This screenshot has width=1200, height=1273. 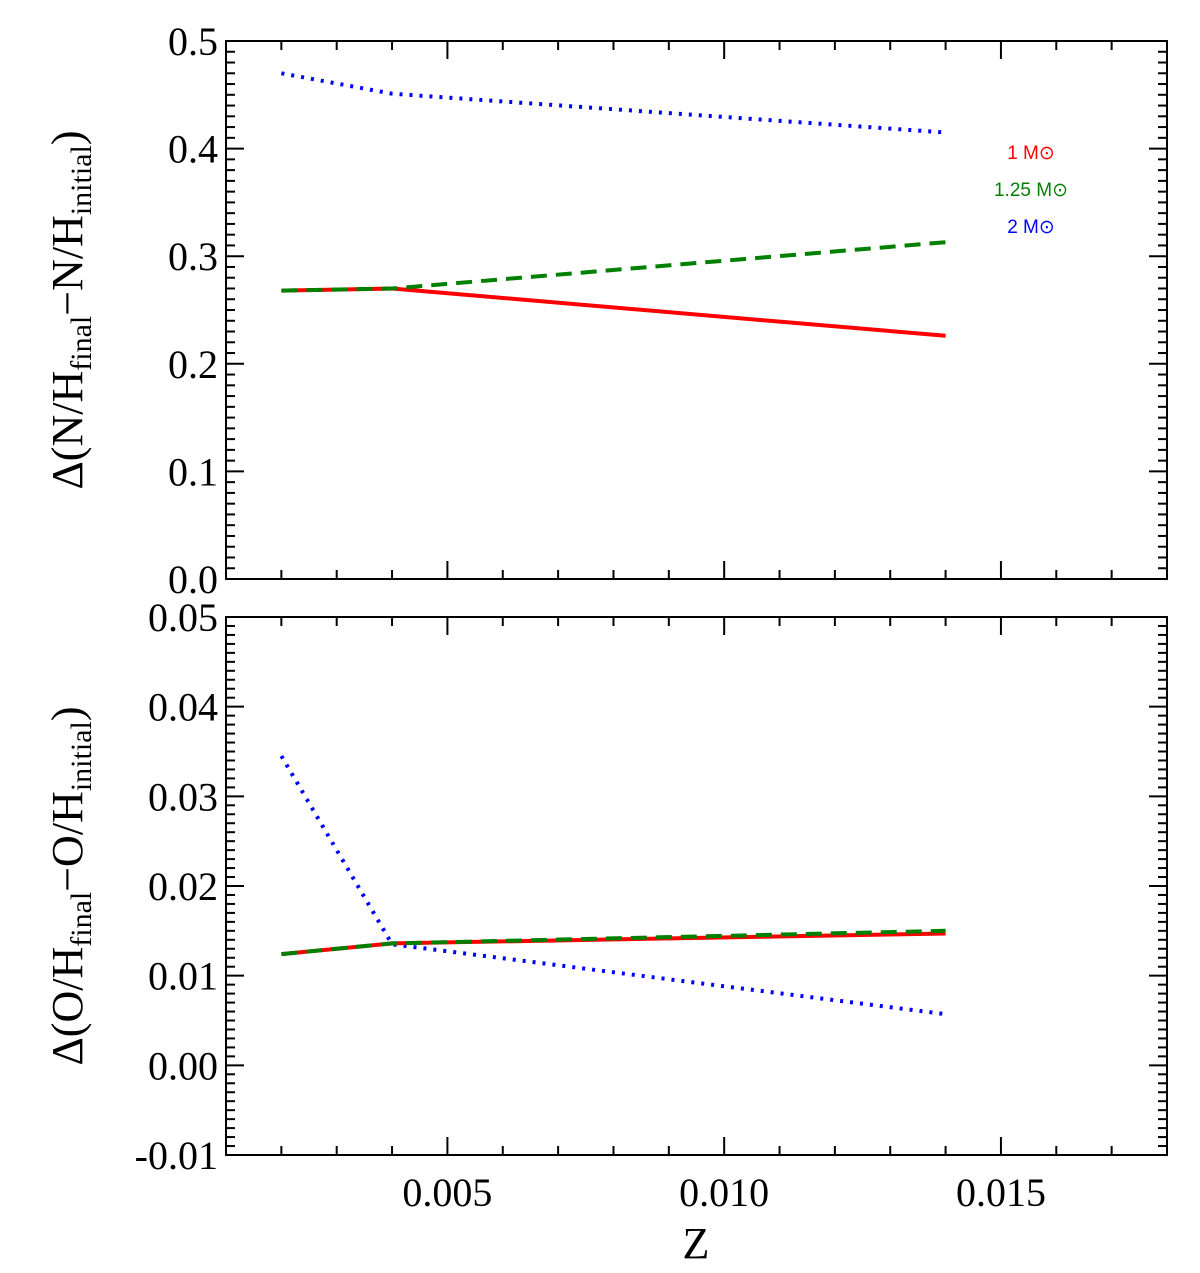 I want to click on y-tick-label: 0.4, so click(x=193, y=149).